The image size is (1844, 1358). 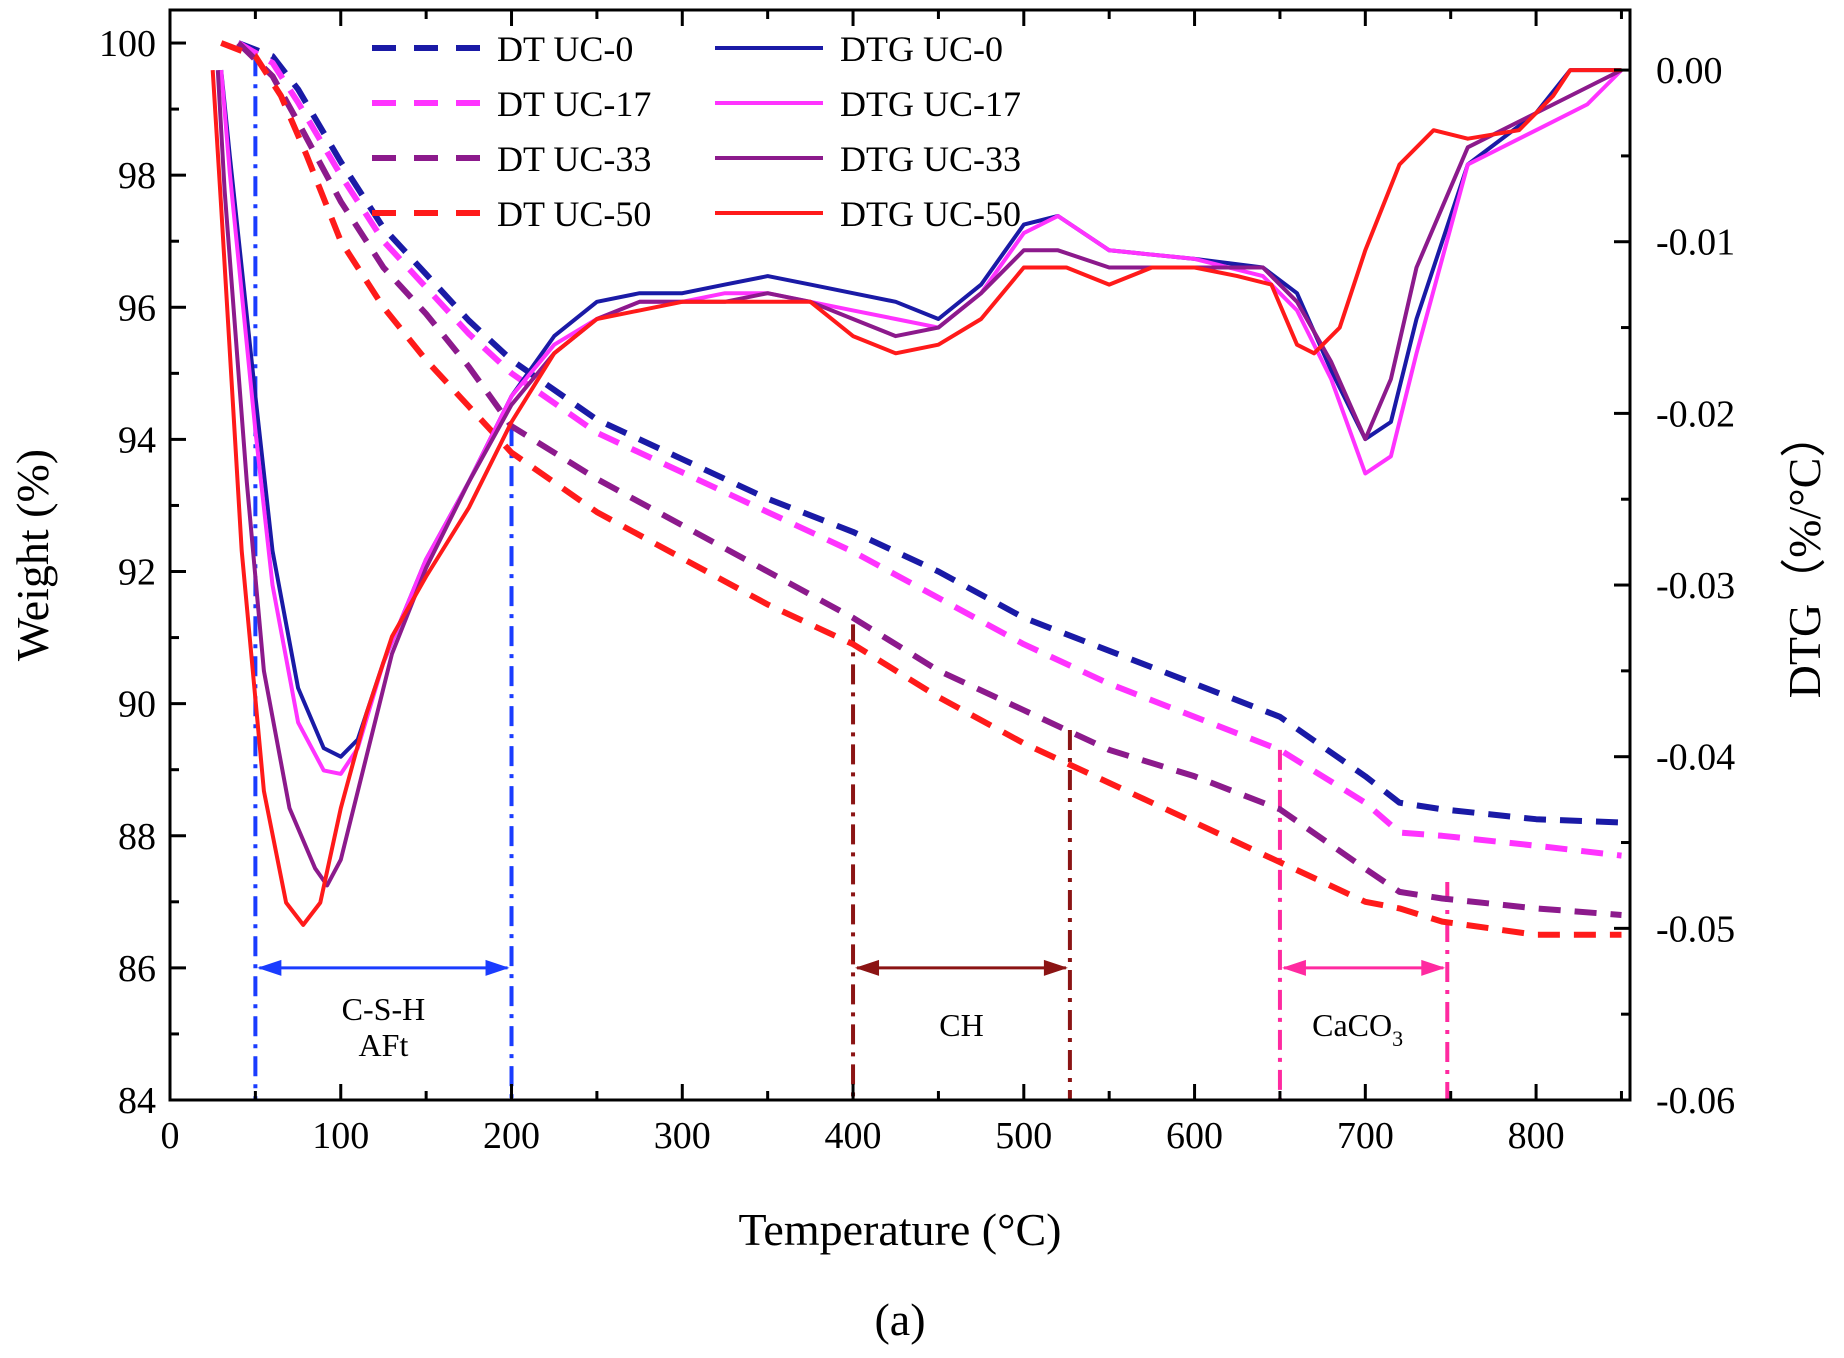 What do you see at coordinates (930, 159) in the screenshot?
I see `legend-label: DTG UC-33` at bounding box center [930, 159].